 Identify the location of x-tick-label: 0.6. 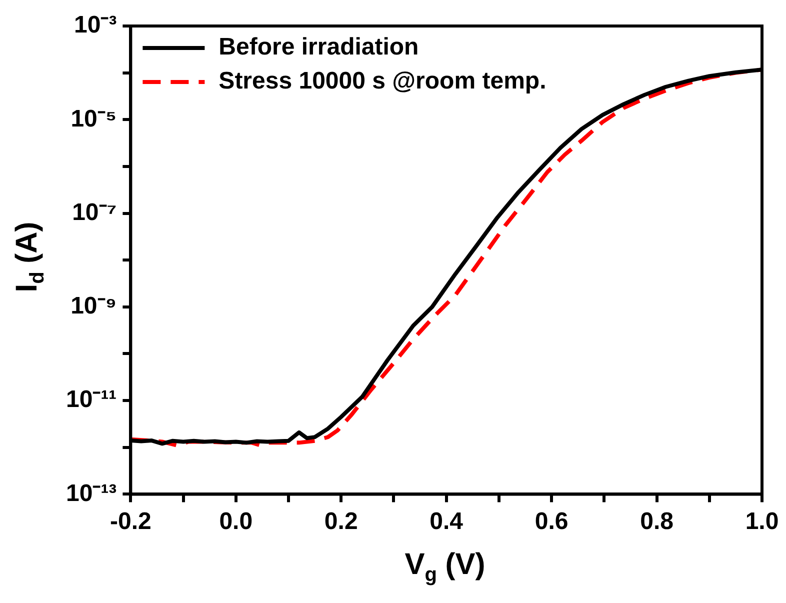
(551, 522).